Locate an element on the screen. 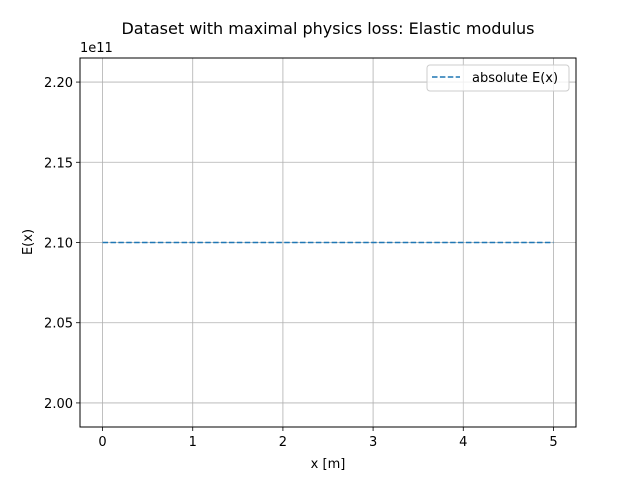  y-tick-label: 2.15 is located at coordinates (58, 163).